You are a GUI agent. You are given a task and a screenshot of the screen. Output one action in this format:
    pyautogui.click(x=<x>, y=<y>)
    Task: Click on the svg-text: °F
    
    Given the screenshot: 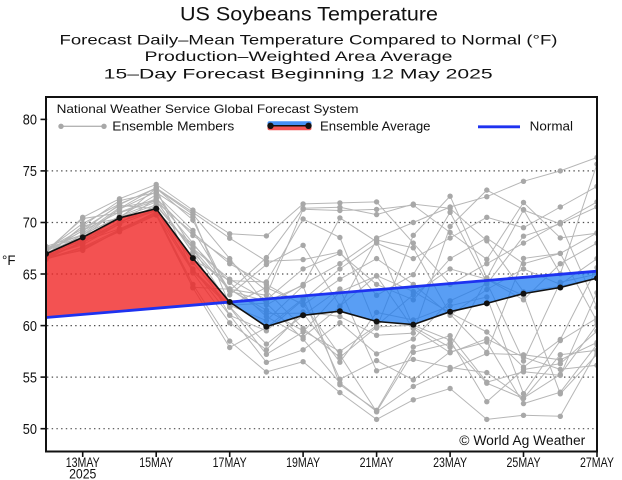 What is the action you would take?
    pyautogui.click(x=9, y=260)
    